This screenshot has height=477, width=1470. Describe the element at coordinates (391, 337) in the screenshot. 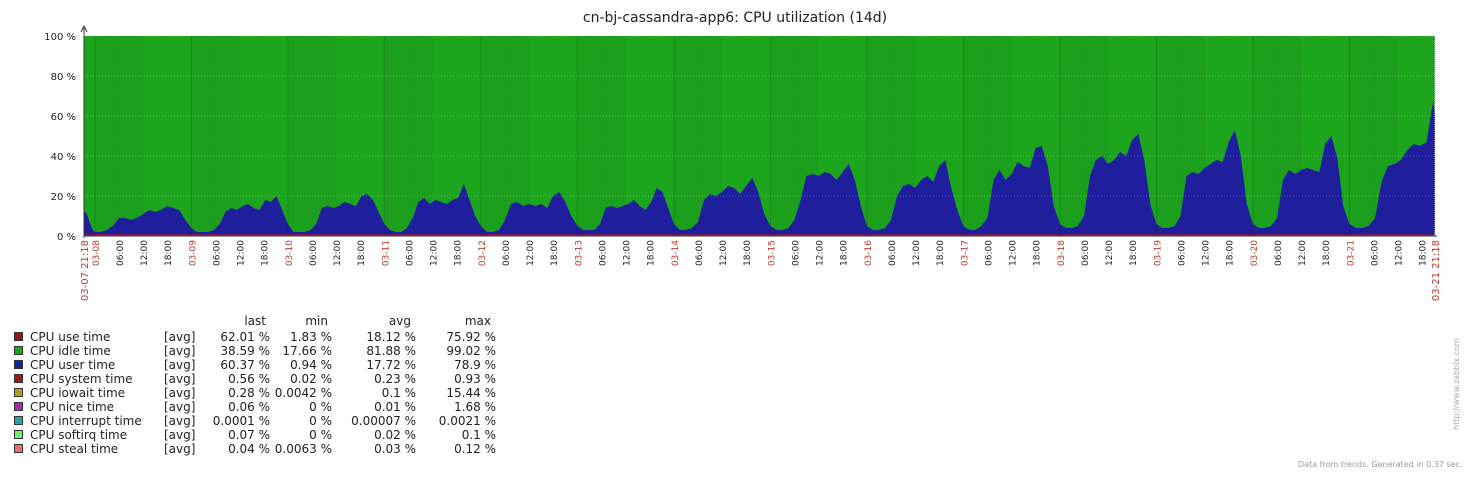

I see `legend-avg: 18.12 %` at that location.